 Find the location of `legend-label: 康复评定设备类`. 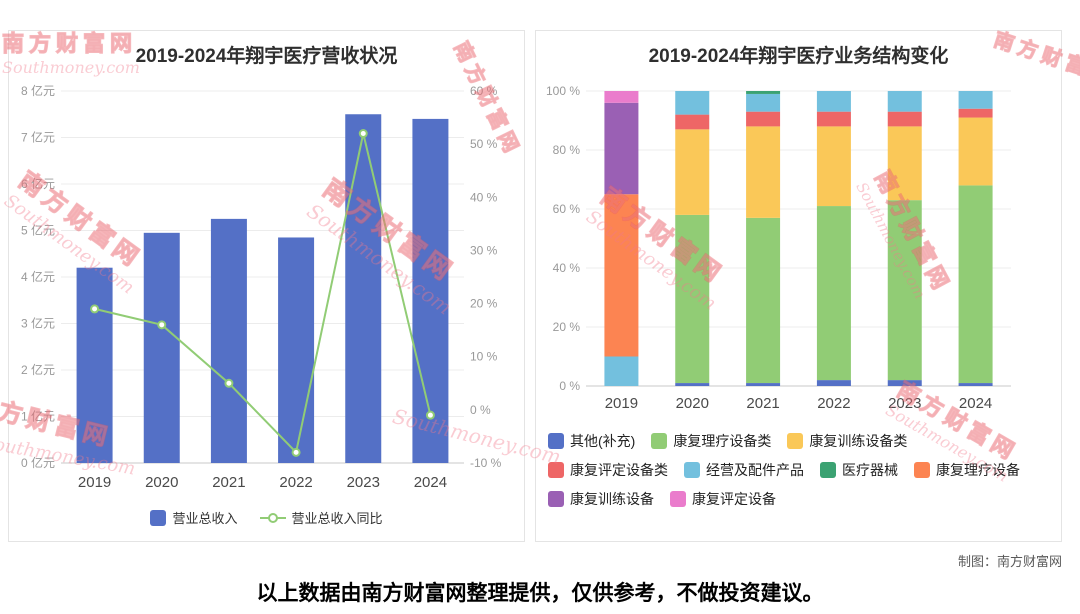

legend-label: 康复评定设备类 is located at coordinates (619, 470).